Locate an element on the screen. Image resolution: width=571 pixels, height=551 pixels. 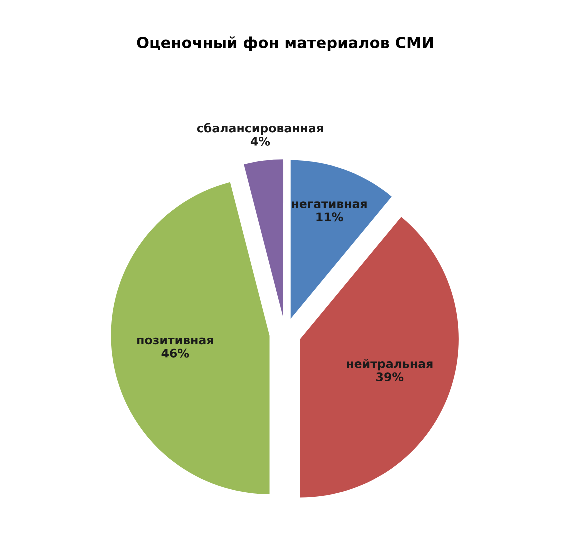
slice-label: нейтральная is located at coordinates (390, 365).